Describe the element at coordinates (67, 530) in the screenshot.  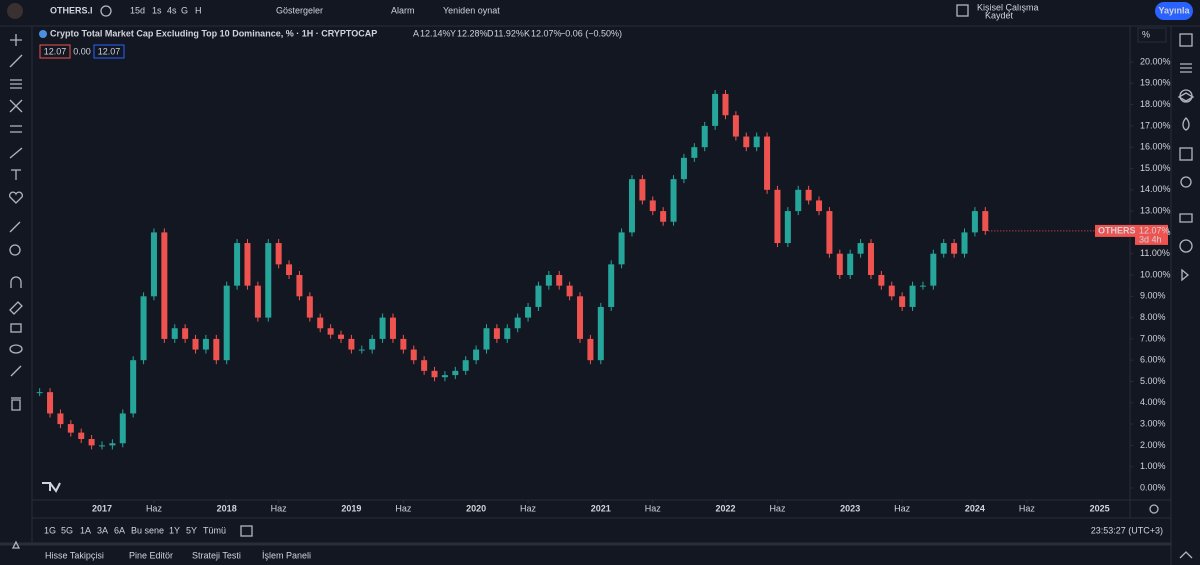
I see `range-button: 5G` at that location.